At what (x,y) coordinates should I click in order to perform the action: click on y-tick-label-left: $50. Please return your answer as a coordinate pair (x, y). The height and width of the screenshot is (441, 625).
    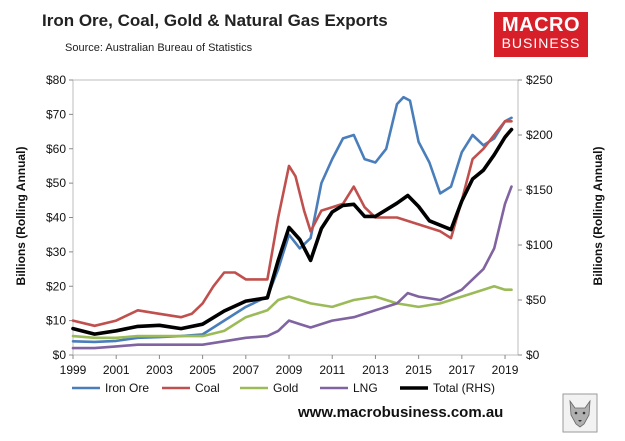
    Looking at the image, I should click on (56, 183).